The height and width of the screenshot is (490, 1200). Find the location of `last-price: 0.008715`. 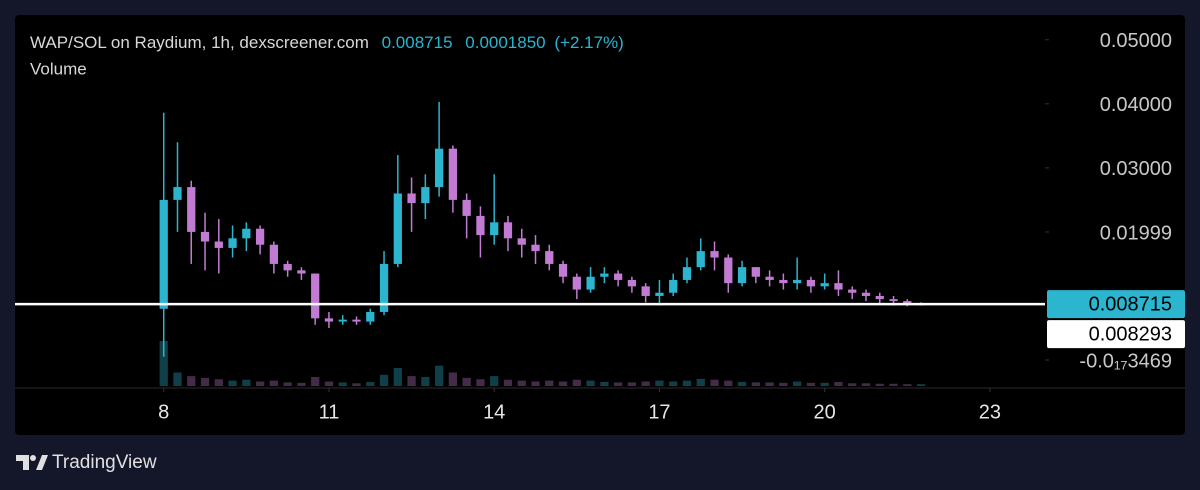

last-price: 0.008715 is located at coordinates (417, 42).